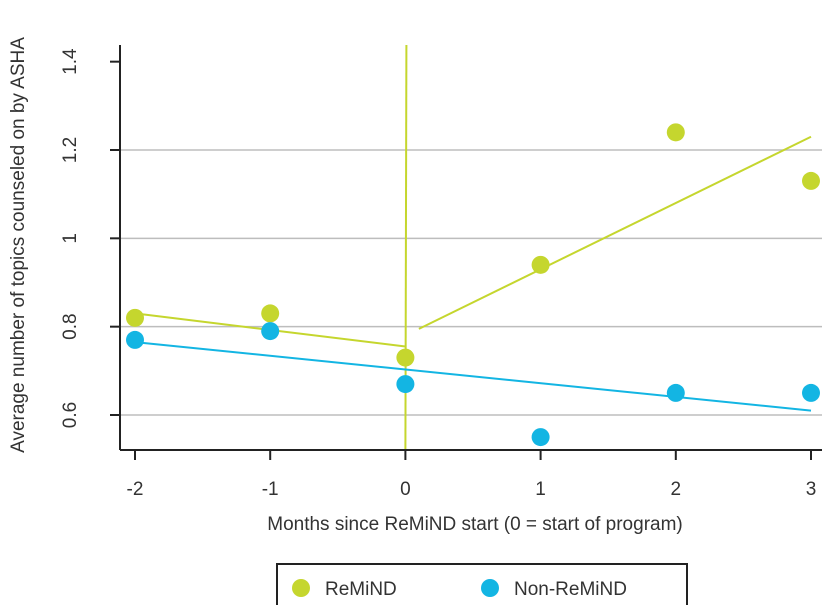 The width and height of the screenshot is (822, 605). I want to click on x-tick-label: -2, so click(135, 489).